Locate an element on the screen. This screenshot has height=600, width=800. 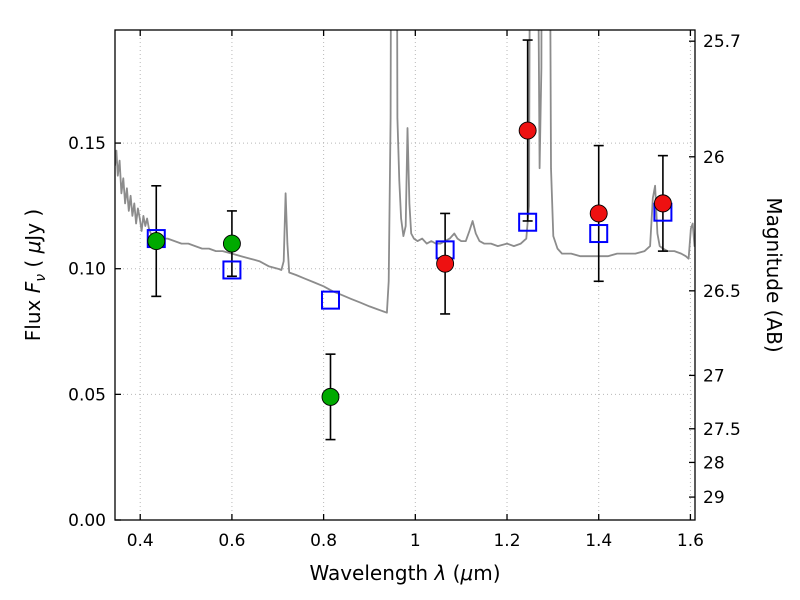
y-axis-label-right: Magnitude (AB) is located at coordinates (774, 274).